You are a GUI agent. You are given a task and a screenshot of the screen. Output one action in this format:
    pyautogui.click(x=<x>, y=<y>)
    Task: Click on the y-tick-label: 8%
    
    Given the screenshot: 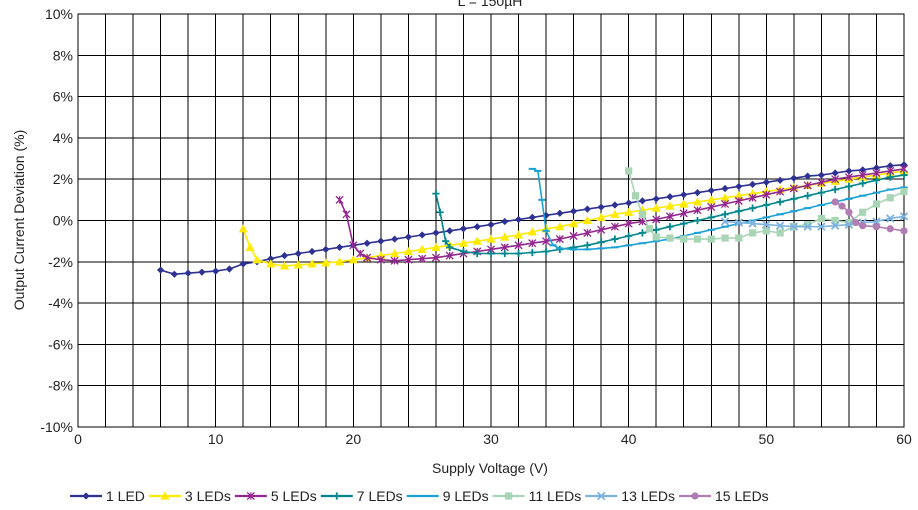 What is the action you would take?
    pyautogui.click(x=63, y=55)
    